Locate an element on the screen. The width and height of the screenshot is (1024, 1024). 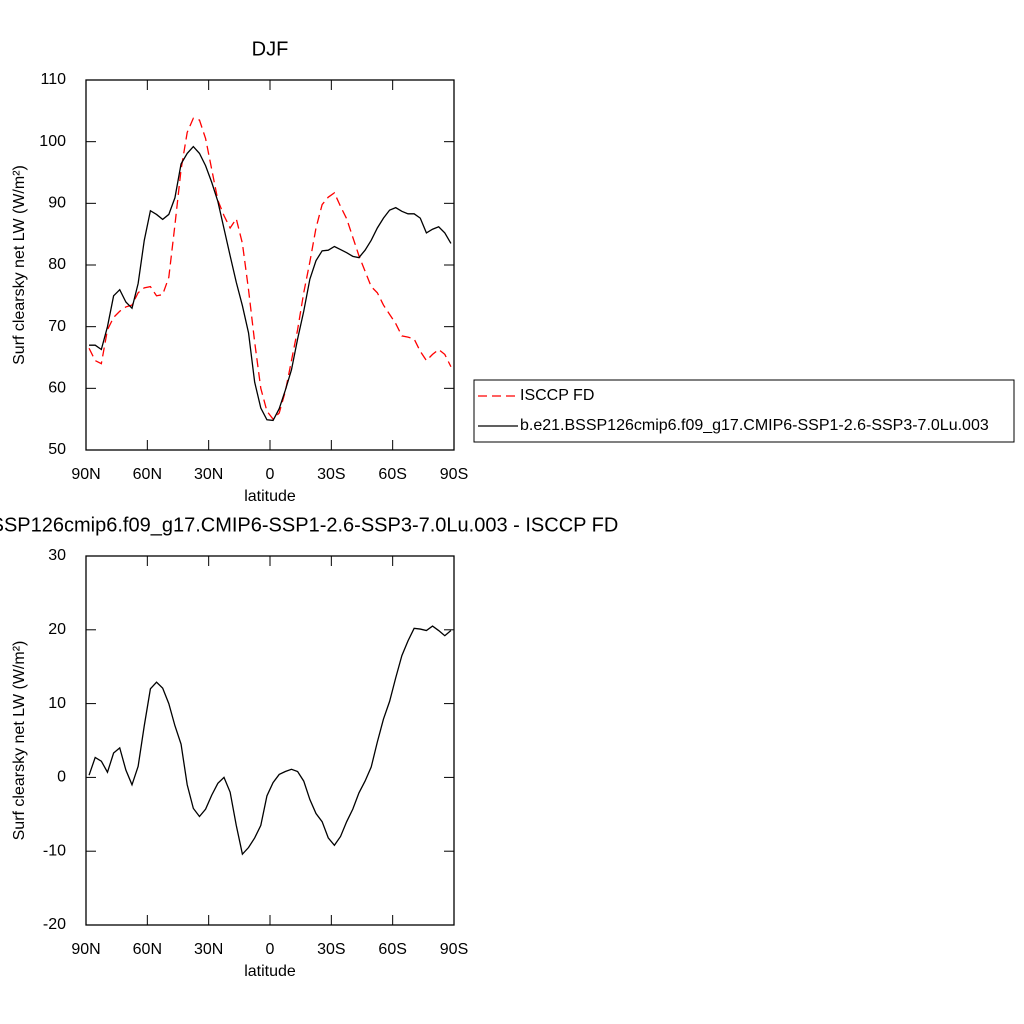
y-tick-label: 110 is located at coordinates (53, 79).